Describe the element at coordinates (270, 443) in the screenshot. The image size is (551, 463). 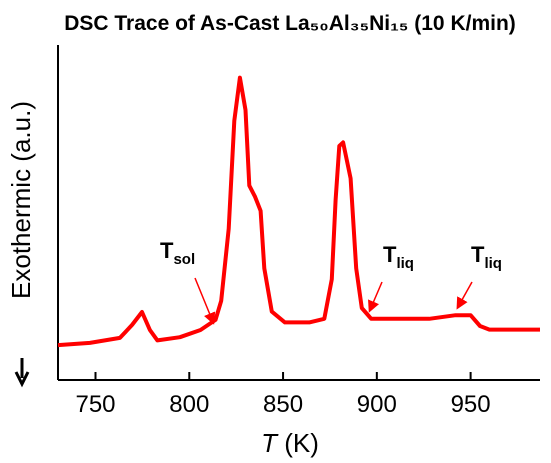
I see `x-label-var: T` at that location.